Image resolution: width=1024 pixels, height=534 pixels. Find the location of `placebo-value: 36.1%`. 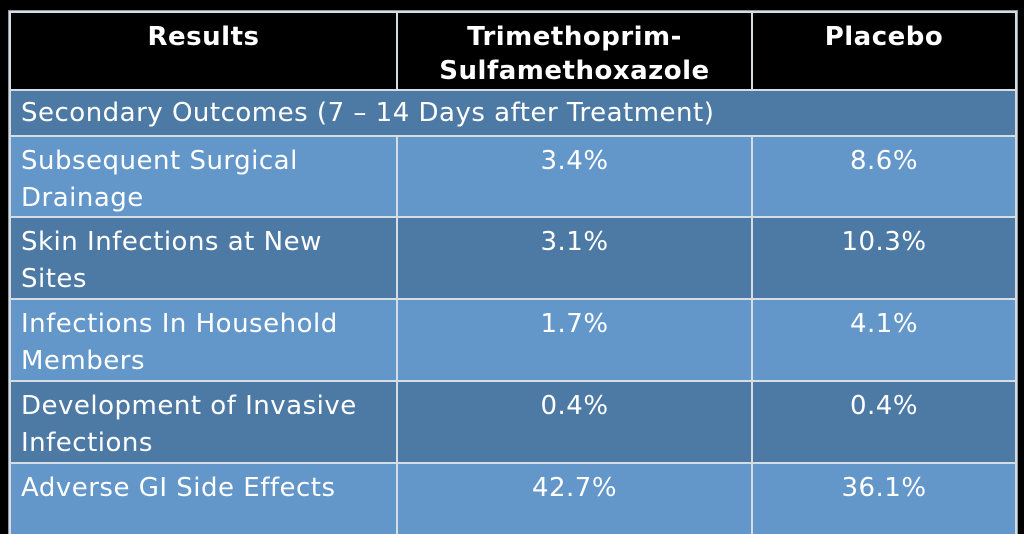

placebo-value: 36.1% is located at coordinates (884, 497).